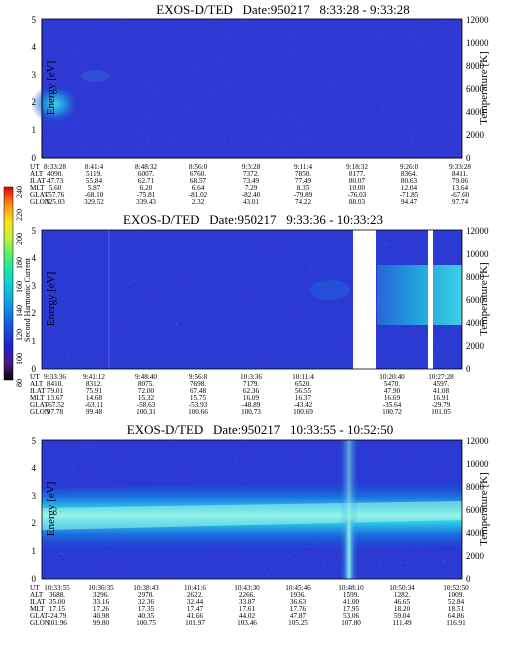 This screenshot has height=649, width=505. Describe the element at coordinates (456, 623) in the screenshot. I see `table-cell: 116.91` at that location.